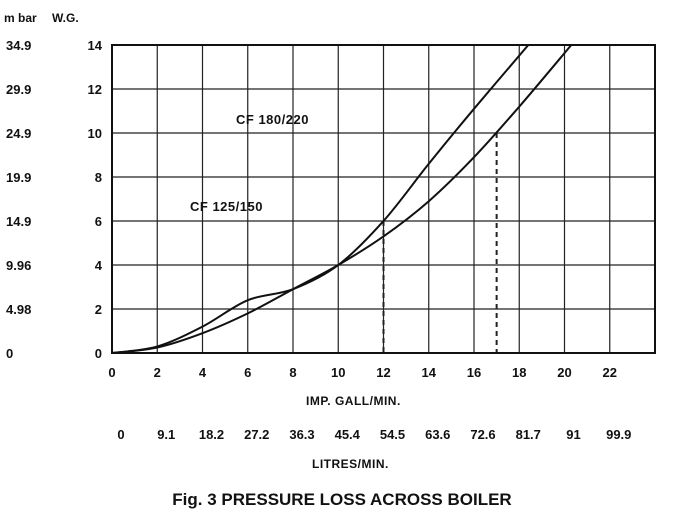 Image resolution: width=685 pixels, height=521 pixels. I want to click on annotation-cf-180-220: CF 180/220, so click(272, 119).